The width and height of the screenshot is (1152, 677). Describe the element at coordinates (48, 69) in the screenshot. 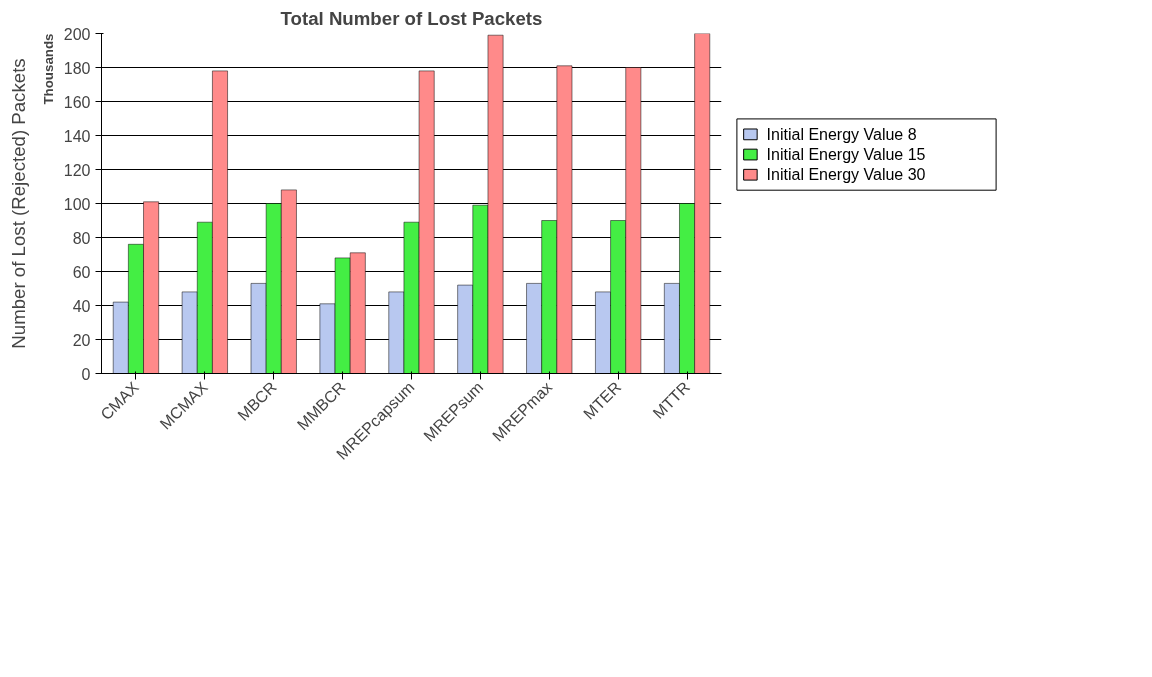

I see `text: Thousands` at that location.